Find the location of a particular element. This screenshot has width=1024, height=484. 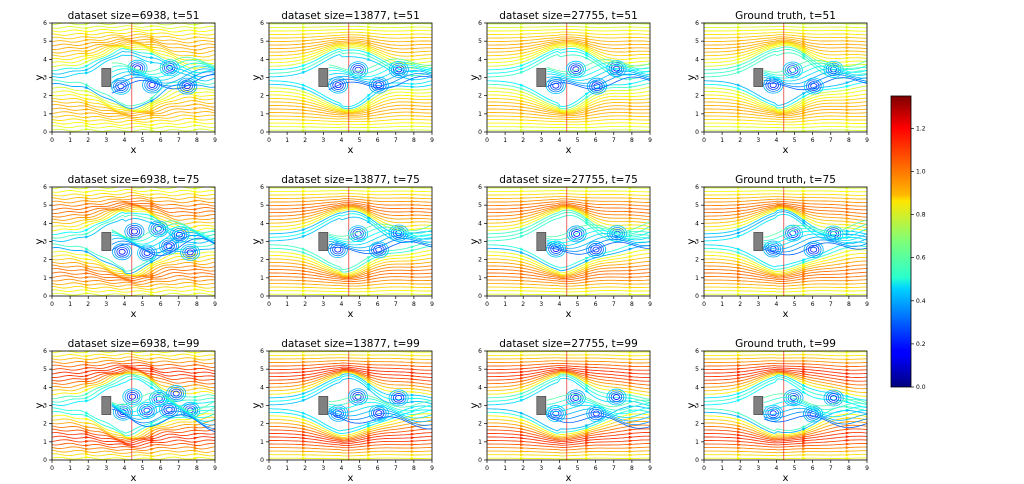

colorbar-tick-label: 0.0 is located at coordinates (921, 387).